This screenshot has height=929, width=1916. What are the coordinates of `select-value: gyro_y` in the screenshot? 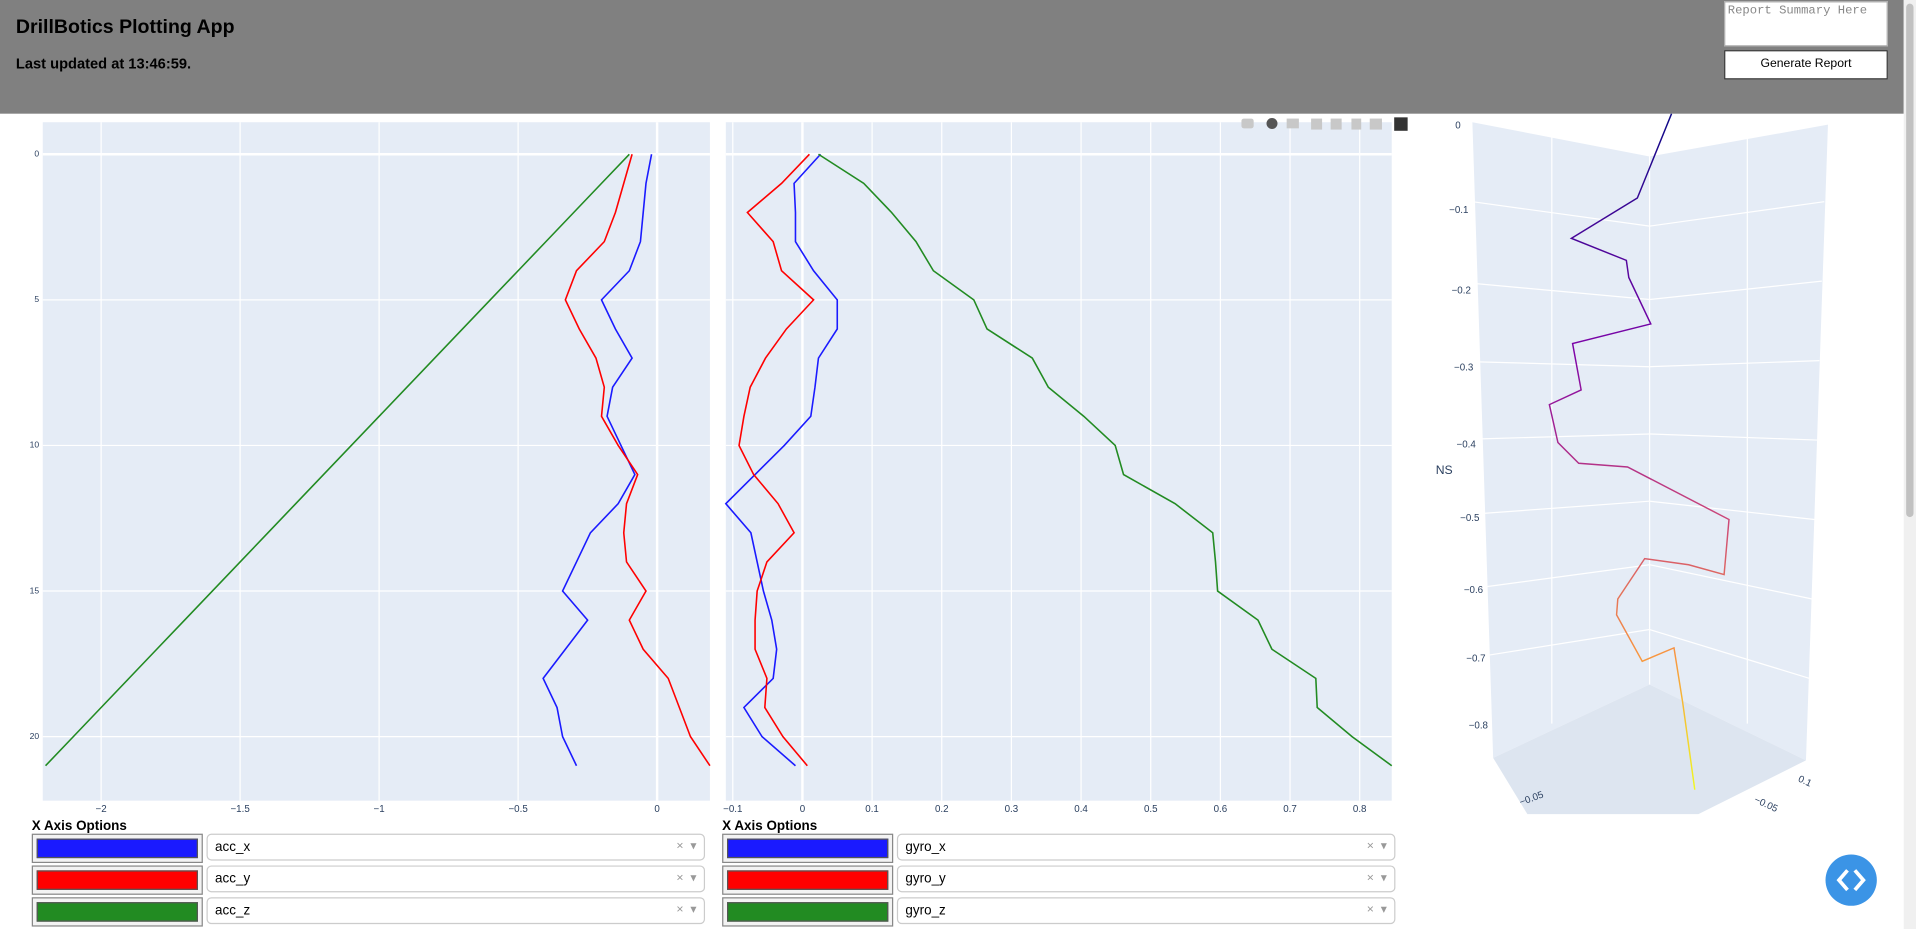 It's located at (925, 879).